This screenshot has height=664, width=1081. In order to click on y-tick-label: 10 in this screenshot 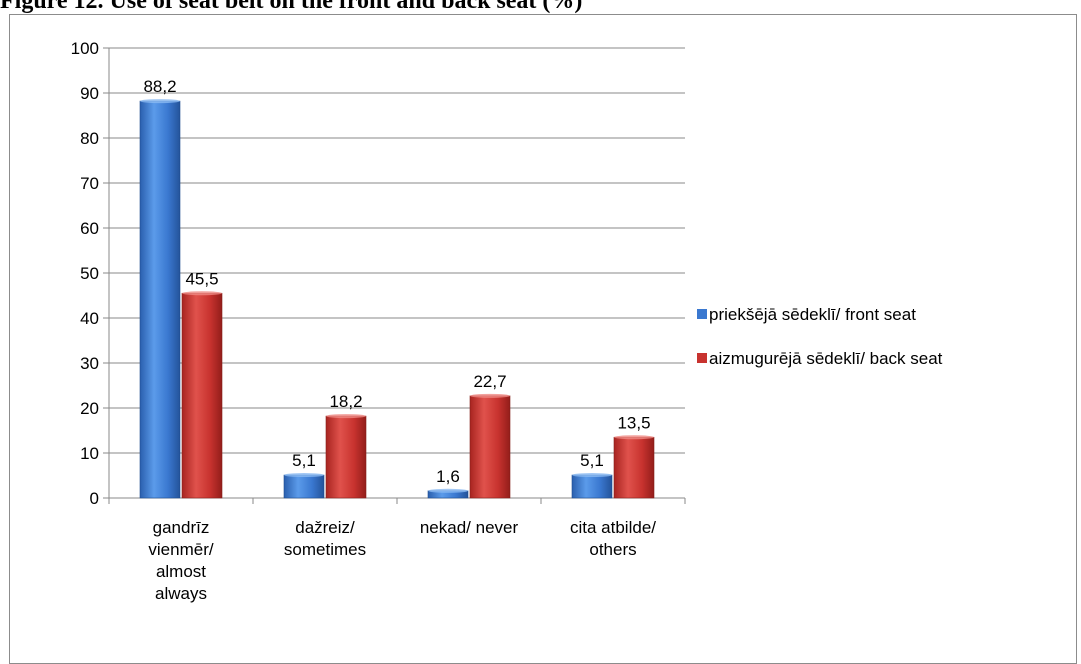, I will do `click(89, 453)`.